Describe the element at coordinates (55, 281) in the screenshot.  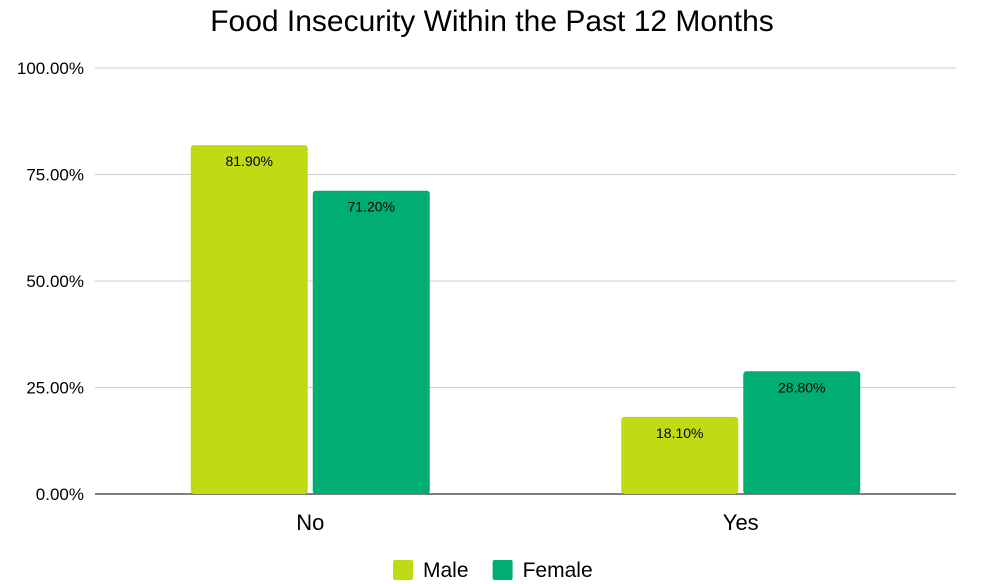
I see `y-tick-label: 50.00%` at that location.